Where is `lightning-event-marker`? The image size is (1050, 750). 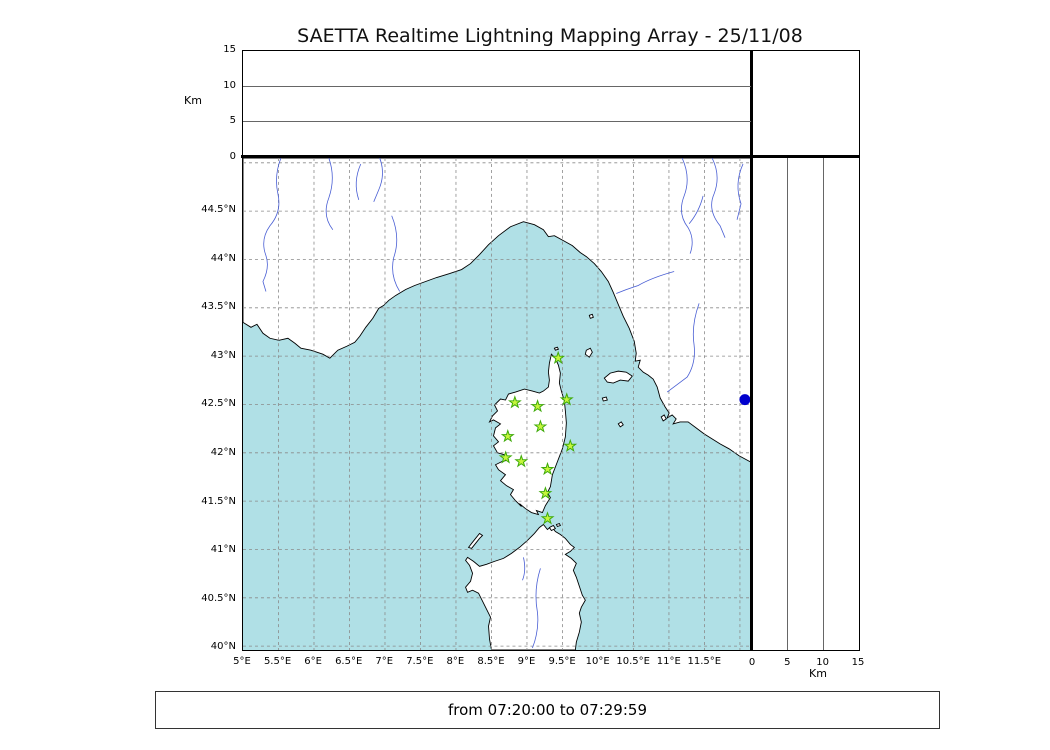
lightning-event-marker is located at coordinates (745, 400).